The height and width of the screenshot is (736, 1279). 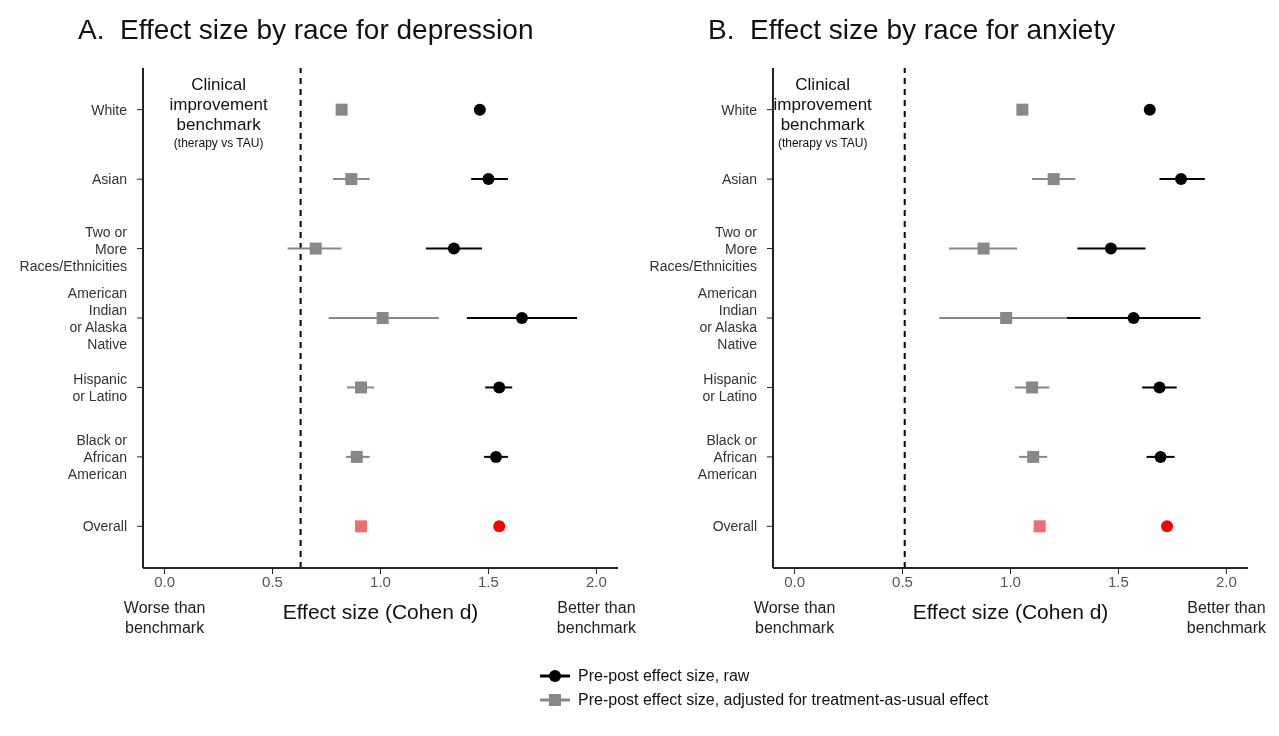 I want to click on chart-title: B. Effect size by race for anxiety, so click(x=912, y=30).